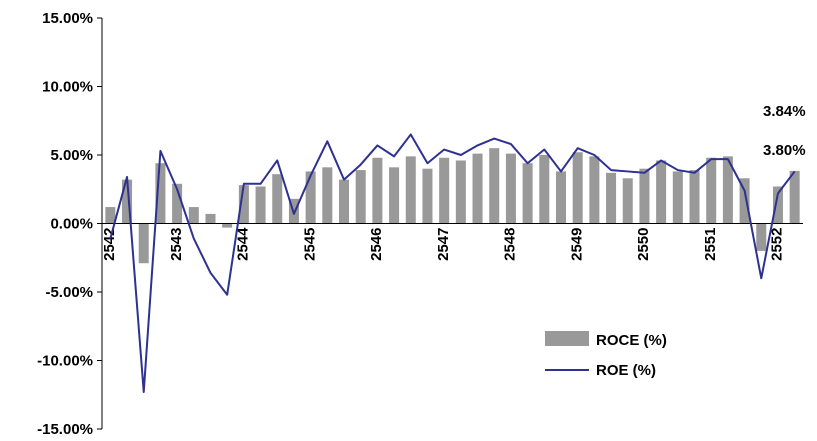 This screenshot has height=441, width=817. Describe the element at coordinates (109, 244) in the screenshot. I see `x-tick-label: 2542` at that location.